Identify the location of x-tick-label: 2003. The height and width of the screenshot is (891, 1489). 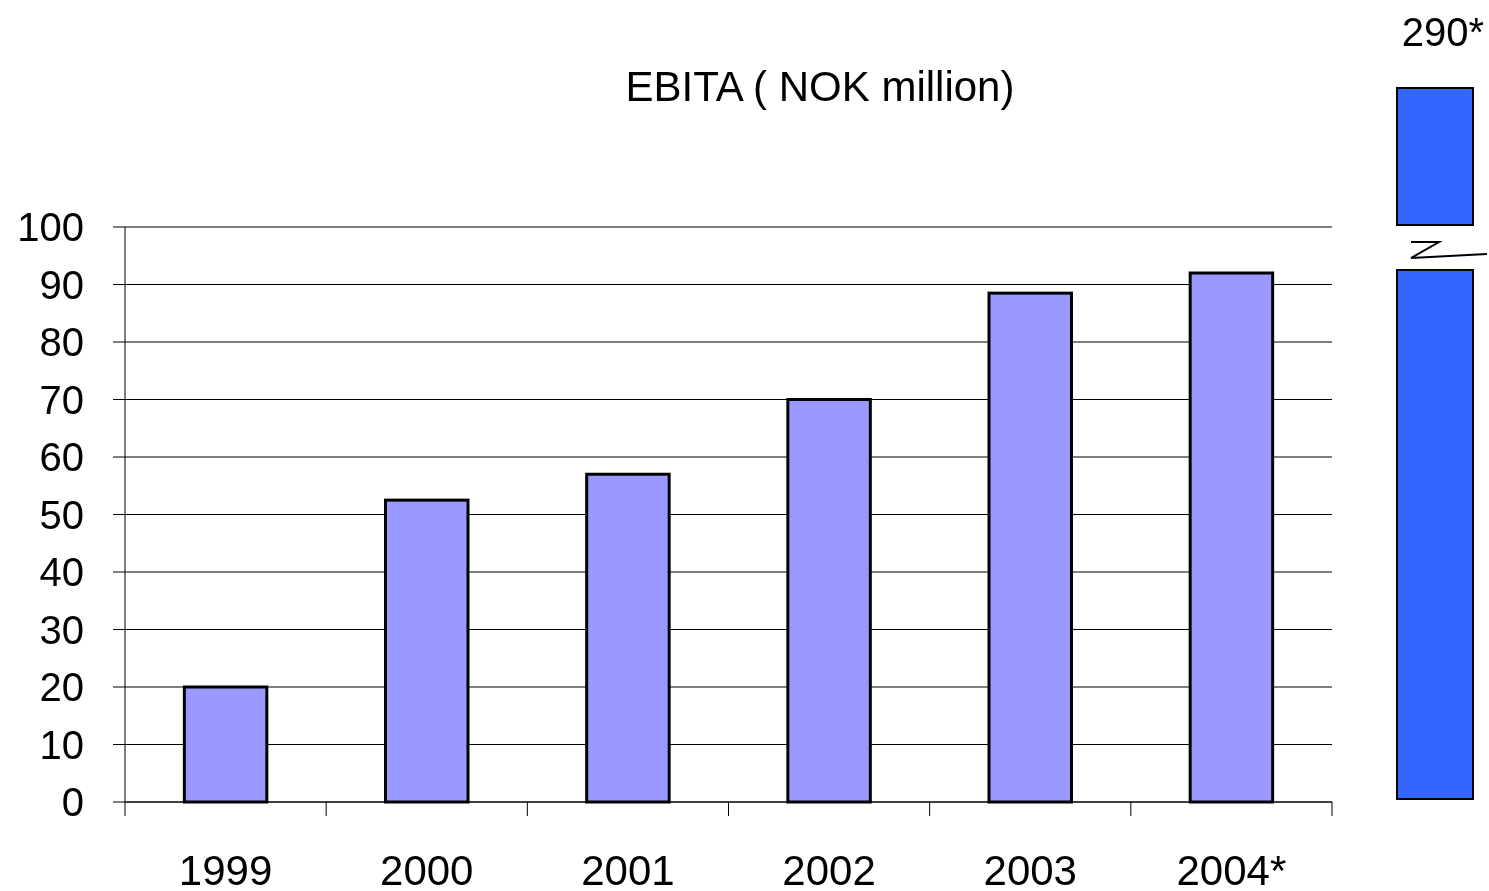
(1030, 869).